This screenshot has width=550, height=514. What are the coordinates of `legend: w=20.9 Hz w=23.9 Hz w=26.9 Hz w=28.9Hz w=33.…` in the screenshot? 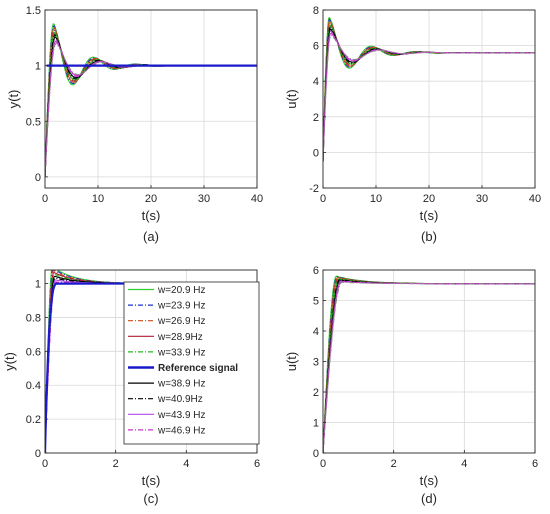 It's located at (191, 363).